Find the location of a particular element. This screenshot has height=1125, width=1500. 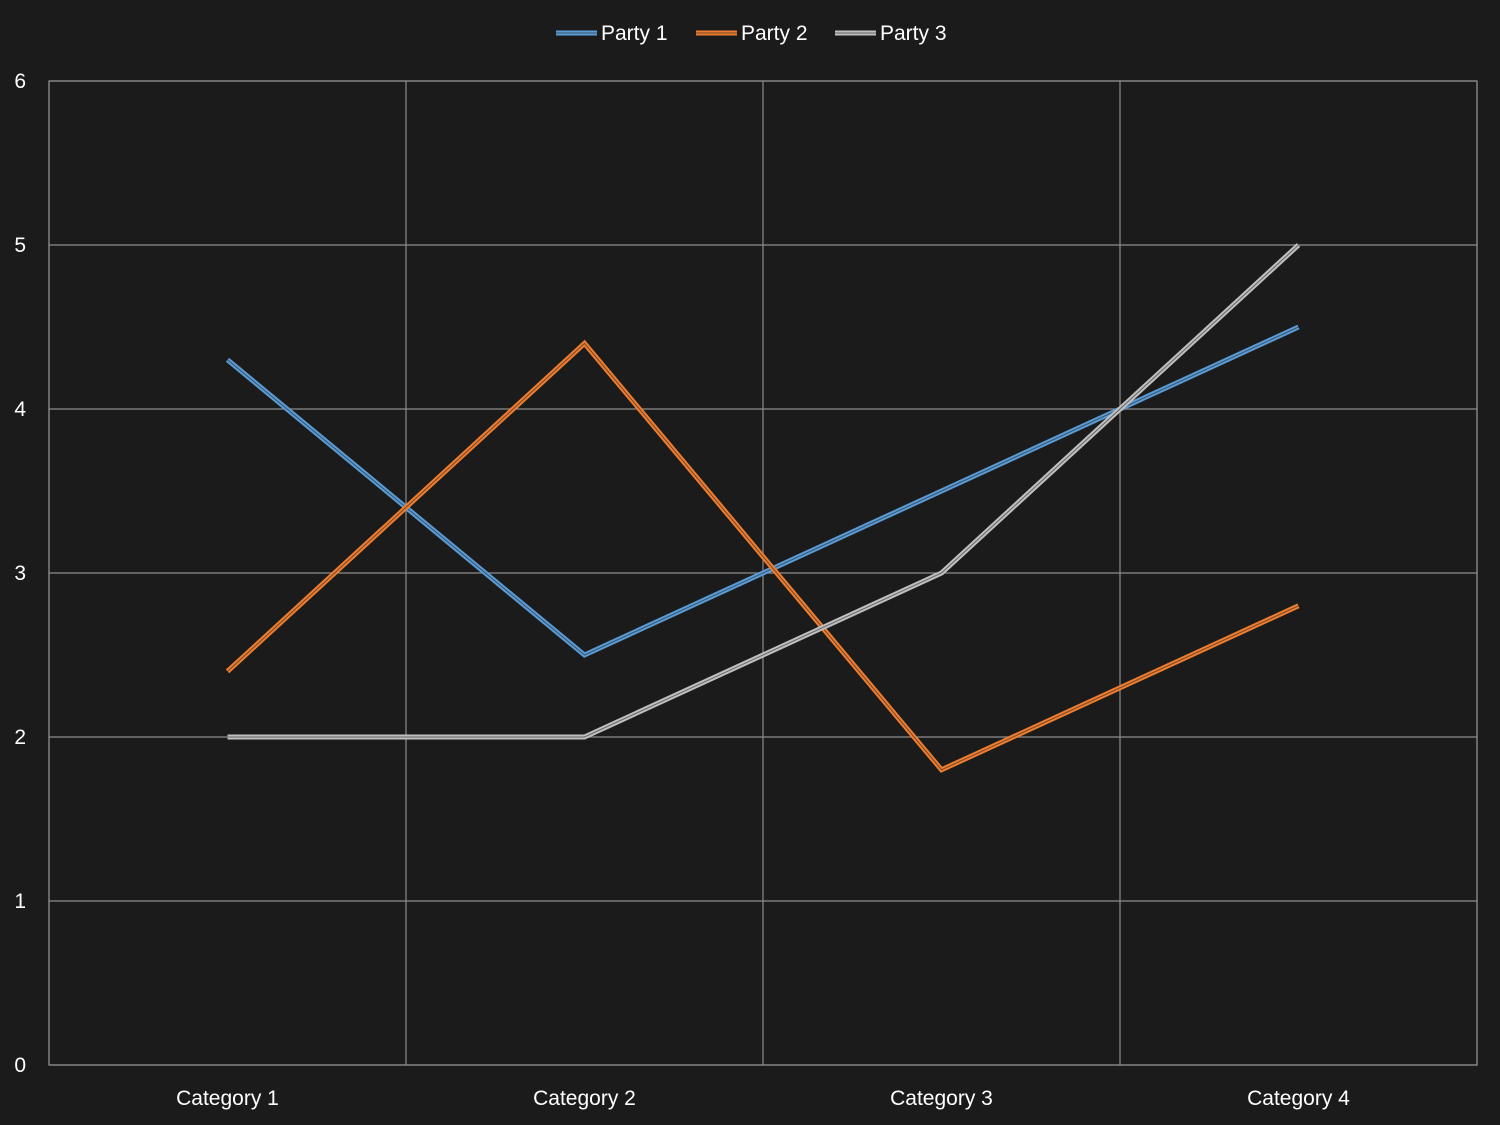

legend-label-party-2: Party 2 is located at coordinates (774, 33).